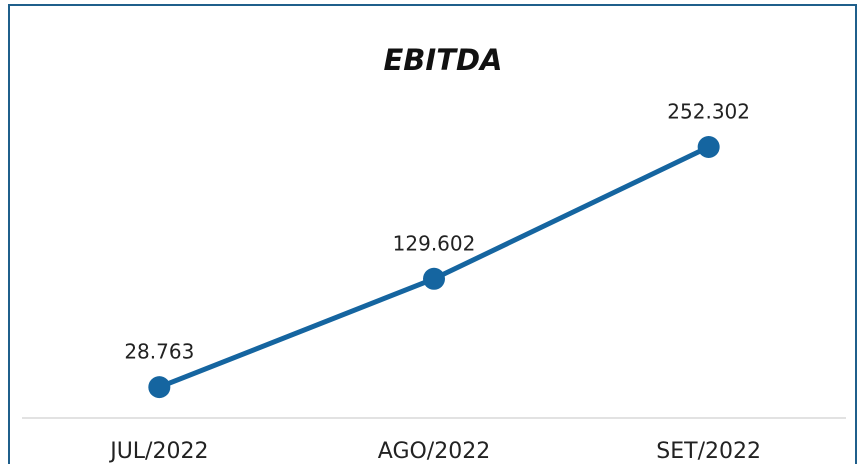 The image size is (865, 464). What do you see at coordinates (158, 451) in the screenshot?
I see `x-tick-label: JUL/2022` at bounding box center [158, 451].